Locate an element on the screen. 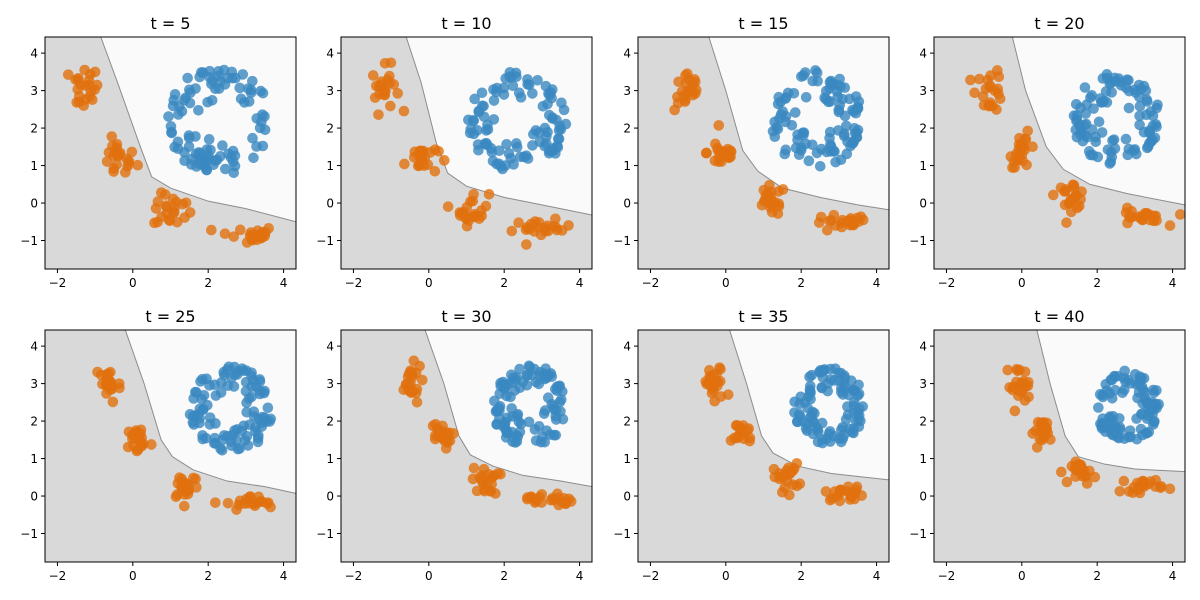  x-tick-label: 4 is located at coordinates (1173, 576).